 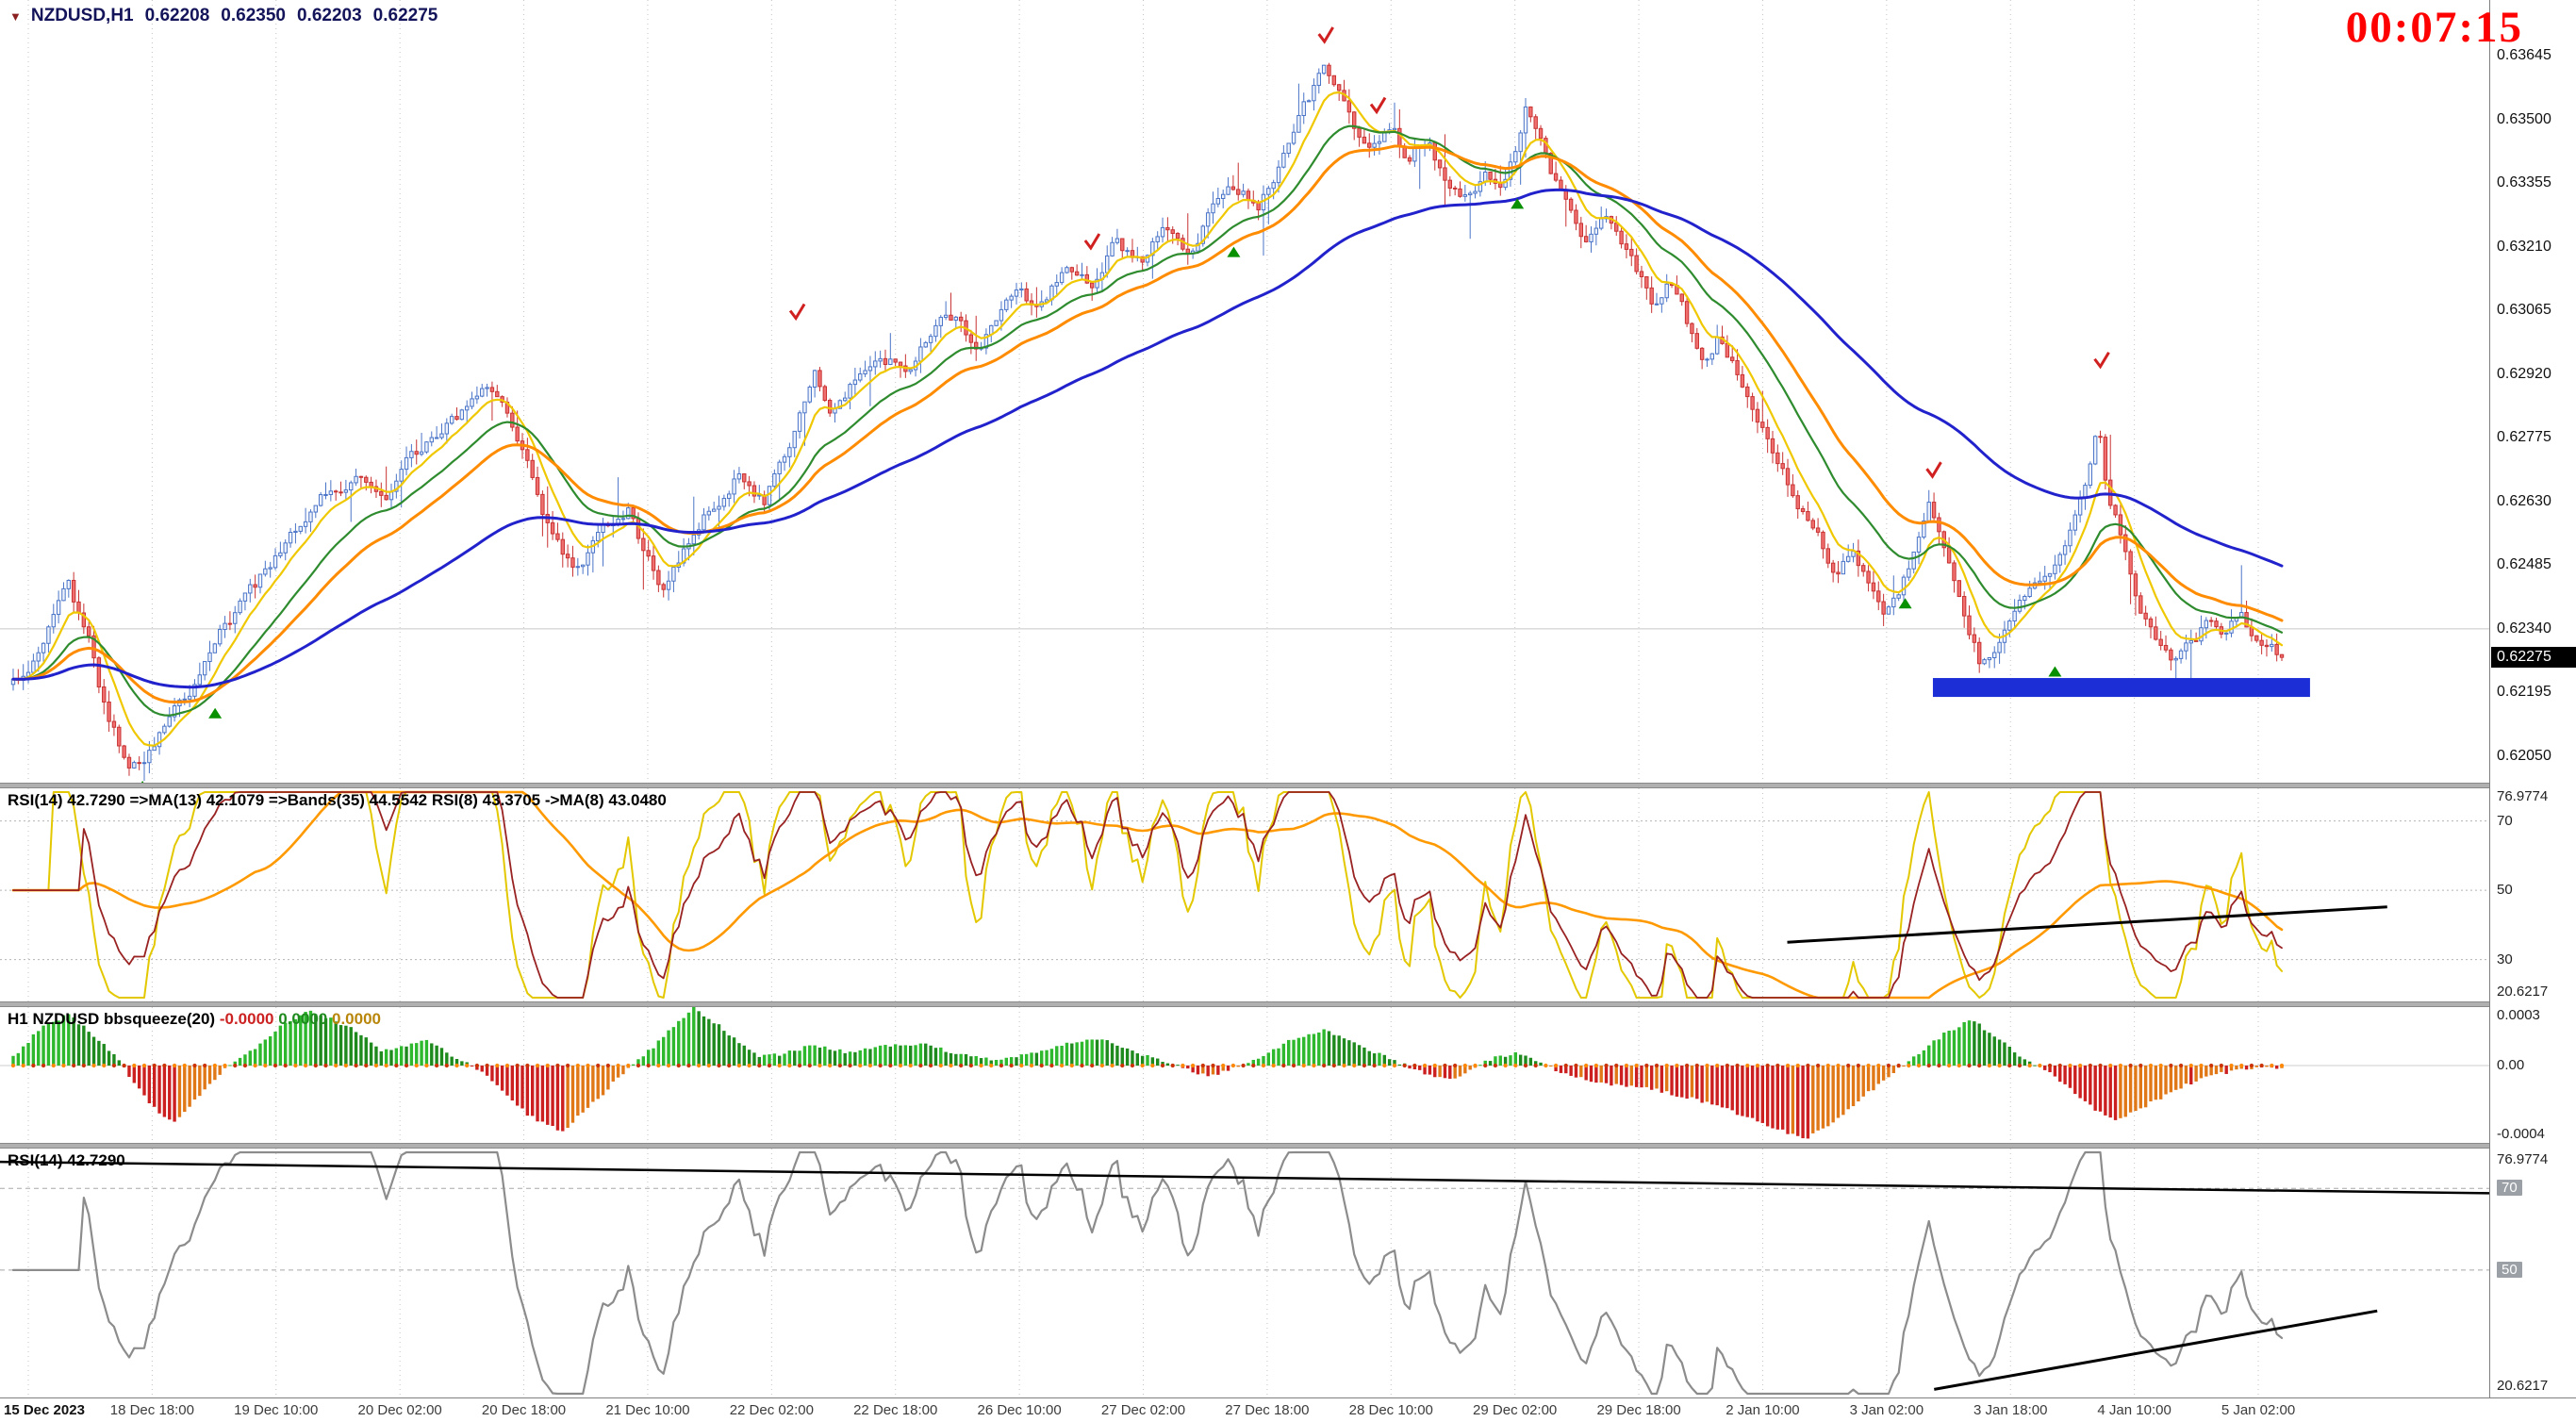 I want to click on rsi14-line, so click(x=1147, y=895).